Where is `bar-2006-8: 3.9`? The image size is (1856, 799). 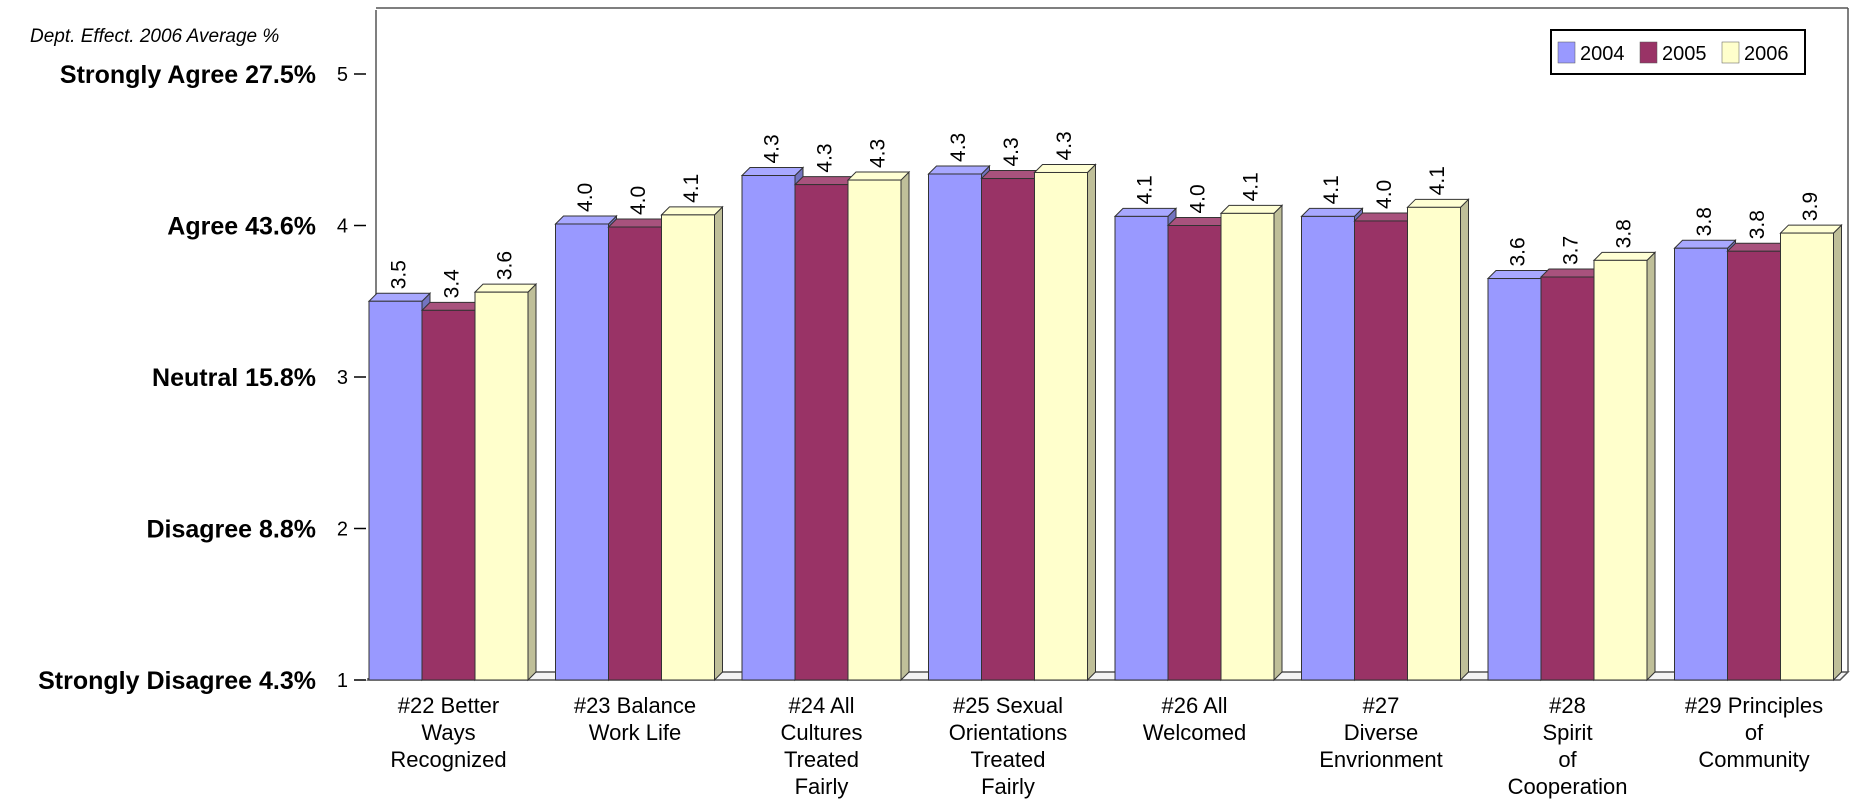
bar-2006-8: 3.9 is located at coordinates (1811, 437).